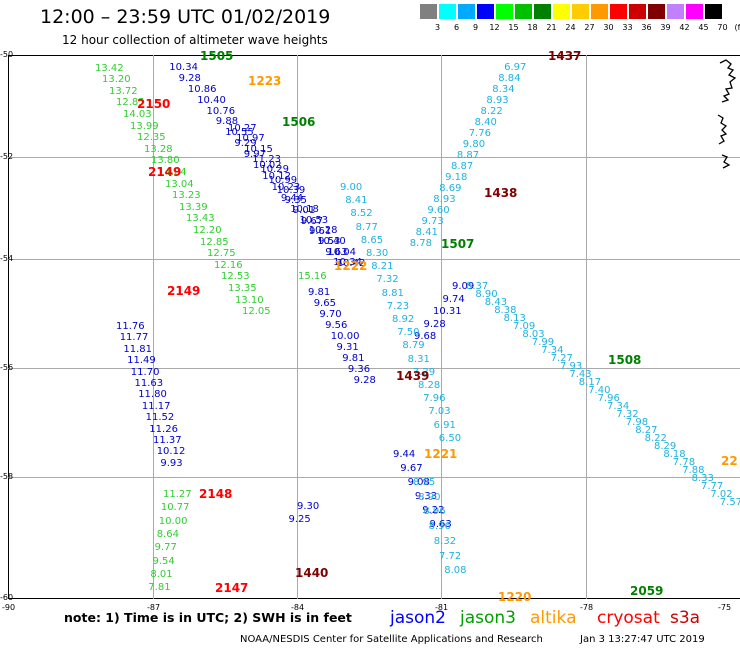  Describe the element at coordinates (295, 201) in the screenshot. I see `wave-height-value: 9.35` at that location.